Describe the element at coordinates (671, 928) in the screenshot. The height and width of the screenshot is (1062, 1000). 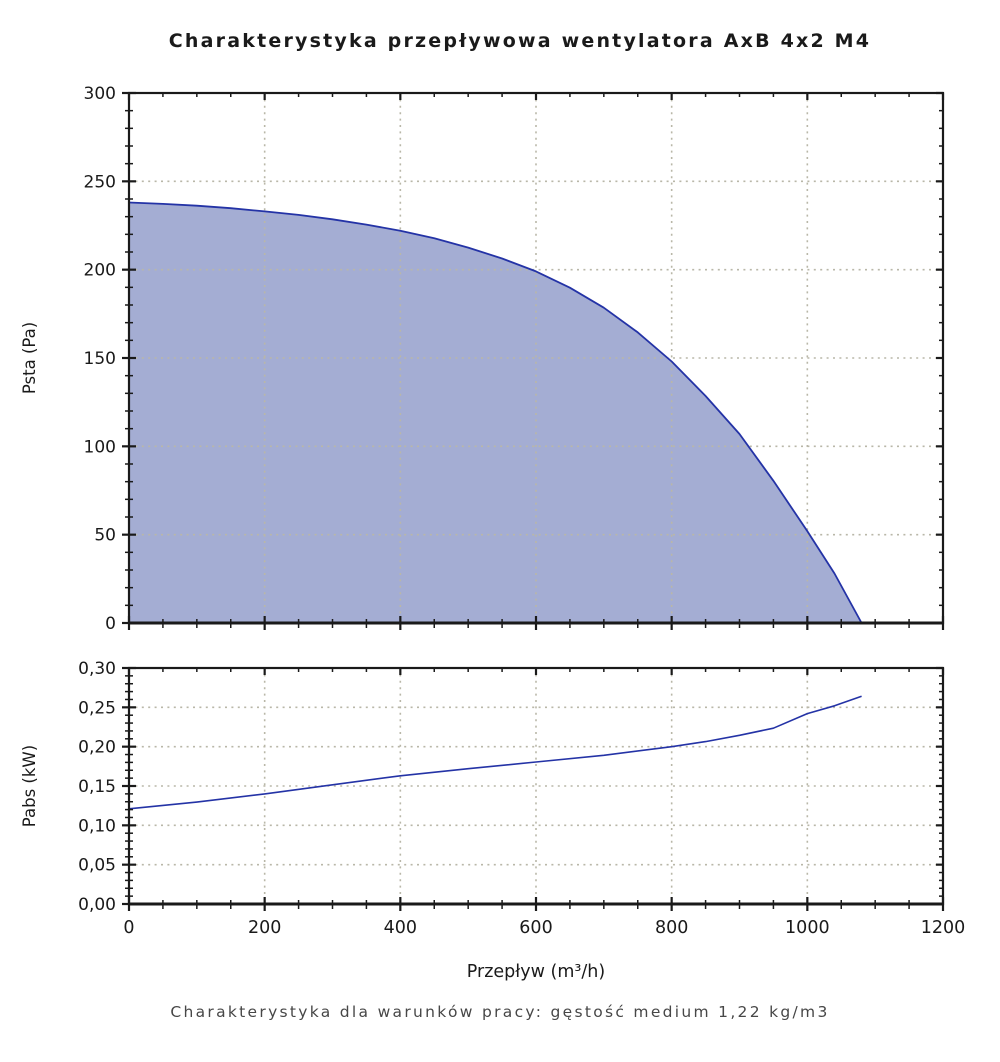
I see `x-tick-label: 800` at that location.